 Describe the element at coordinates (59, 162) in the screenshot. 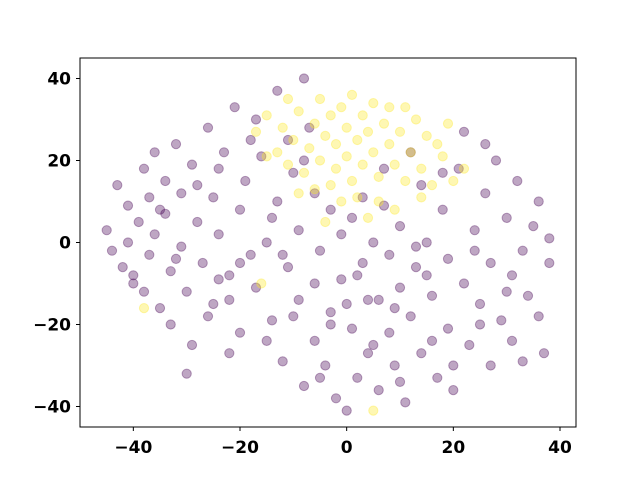

I see `y-tick-label: 20` at that location.